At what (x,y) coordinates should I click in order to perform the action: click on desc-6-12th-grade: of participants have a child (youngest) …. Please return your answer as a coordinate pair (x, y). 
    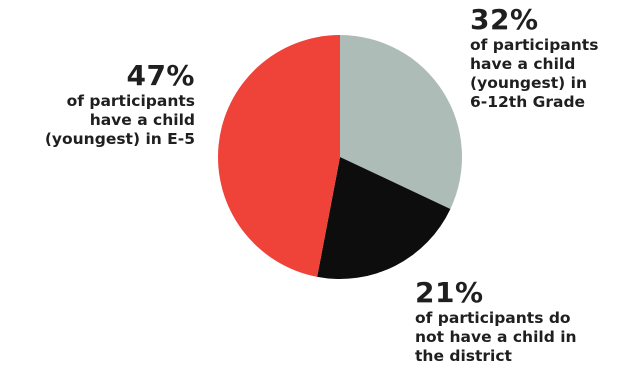
    Looking at the image, I should click on (534, 73).